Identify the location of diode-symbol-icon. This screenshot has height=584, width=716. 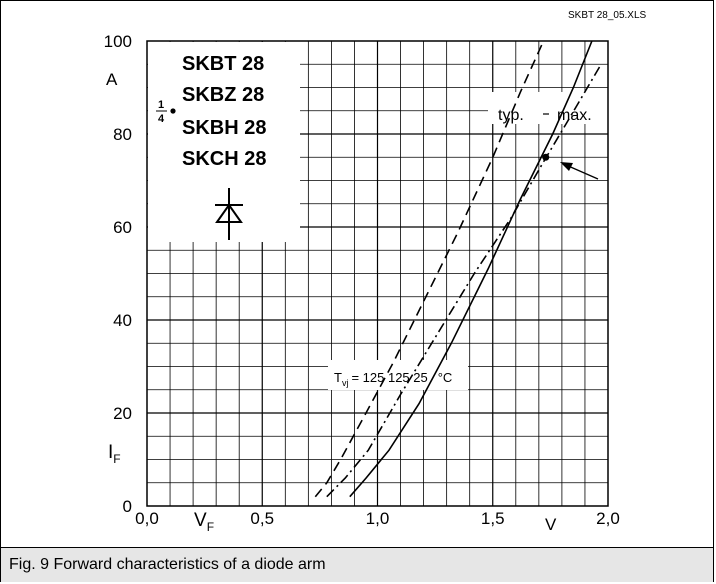
(229, 214).